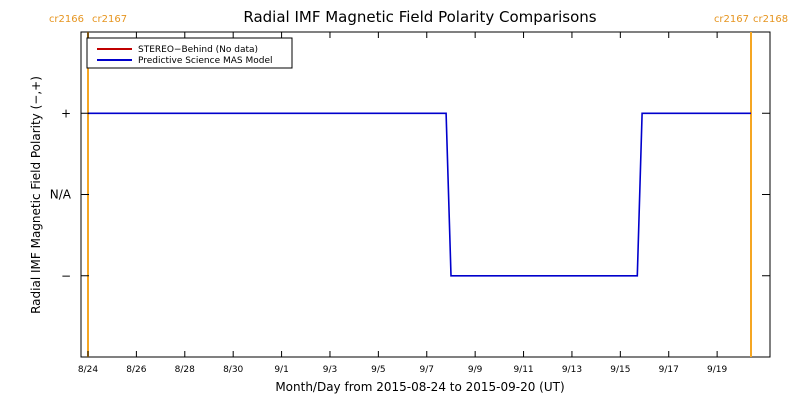 Image resolution: width=800 pixels, height=405 pixels. What do you see at coordinates (88, 370) in the screenshot?
I see `x-tick-label: 8/24` at bounding box center [88, 370].